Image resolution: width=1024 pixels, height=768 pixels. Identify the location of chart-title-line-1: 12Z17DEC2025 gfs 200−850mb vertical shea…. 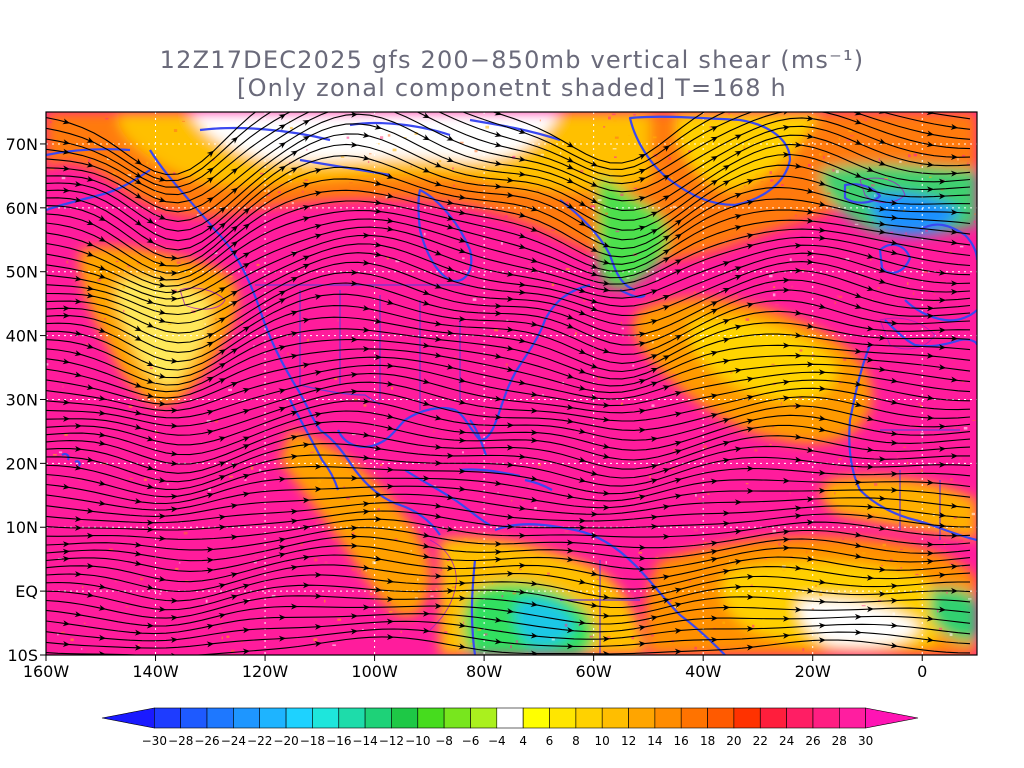
(512, 60).